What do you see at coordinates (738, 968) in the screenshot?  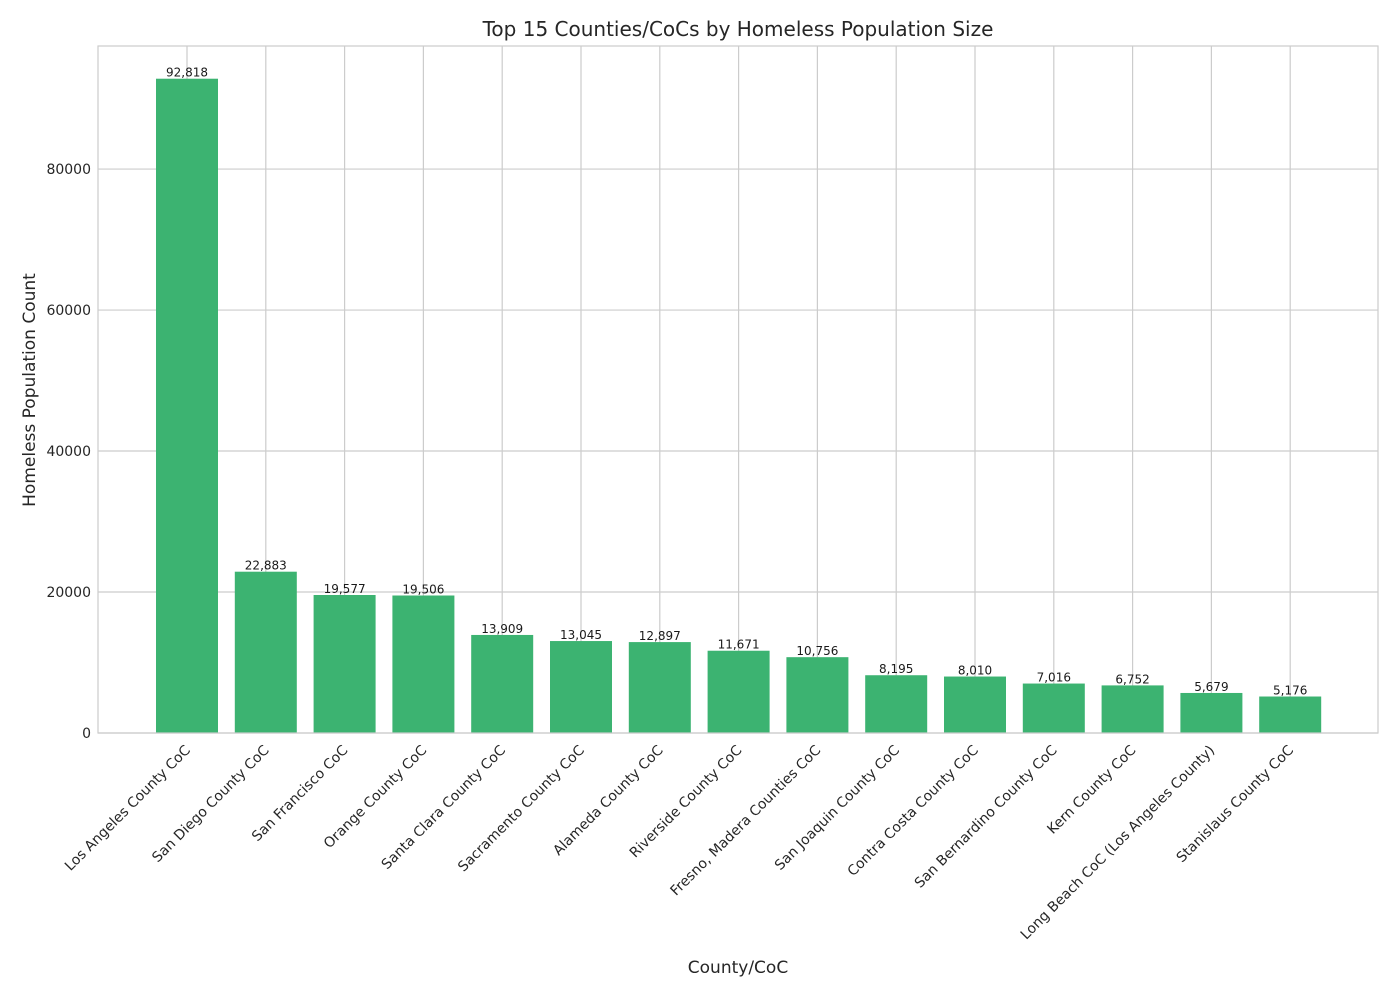 I see `x-axis-label: County/CoC` at bounding box center [738, 968].